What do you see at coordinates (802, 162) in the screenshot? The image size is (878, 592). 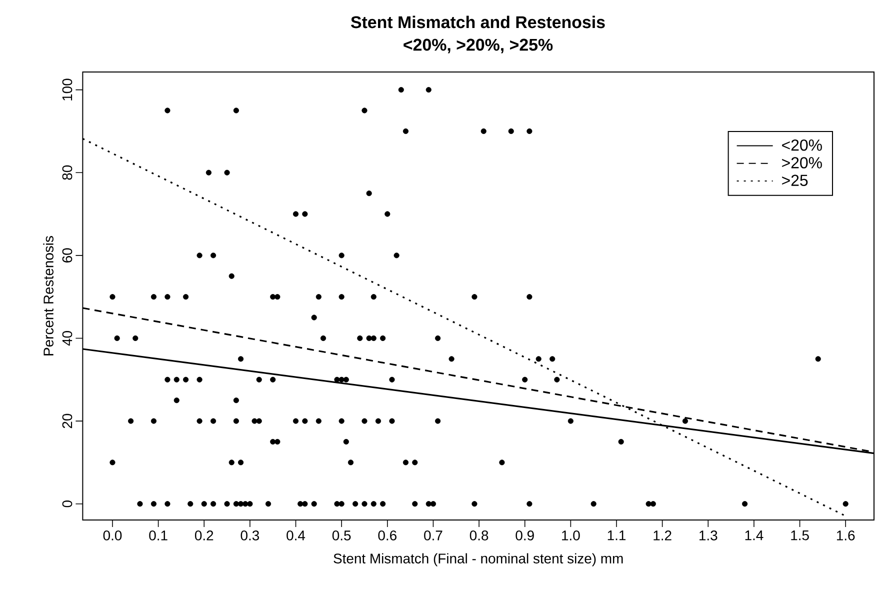 I see `legend-label: >20%` at bounding box center [802, 162].